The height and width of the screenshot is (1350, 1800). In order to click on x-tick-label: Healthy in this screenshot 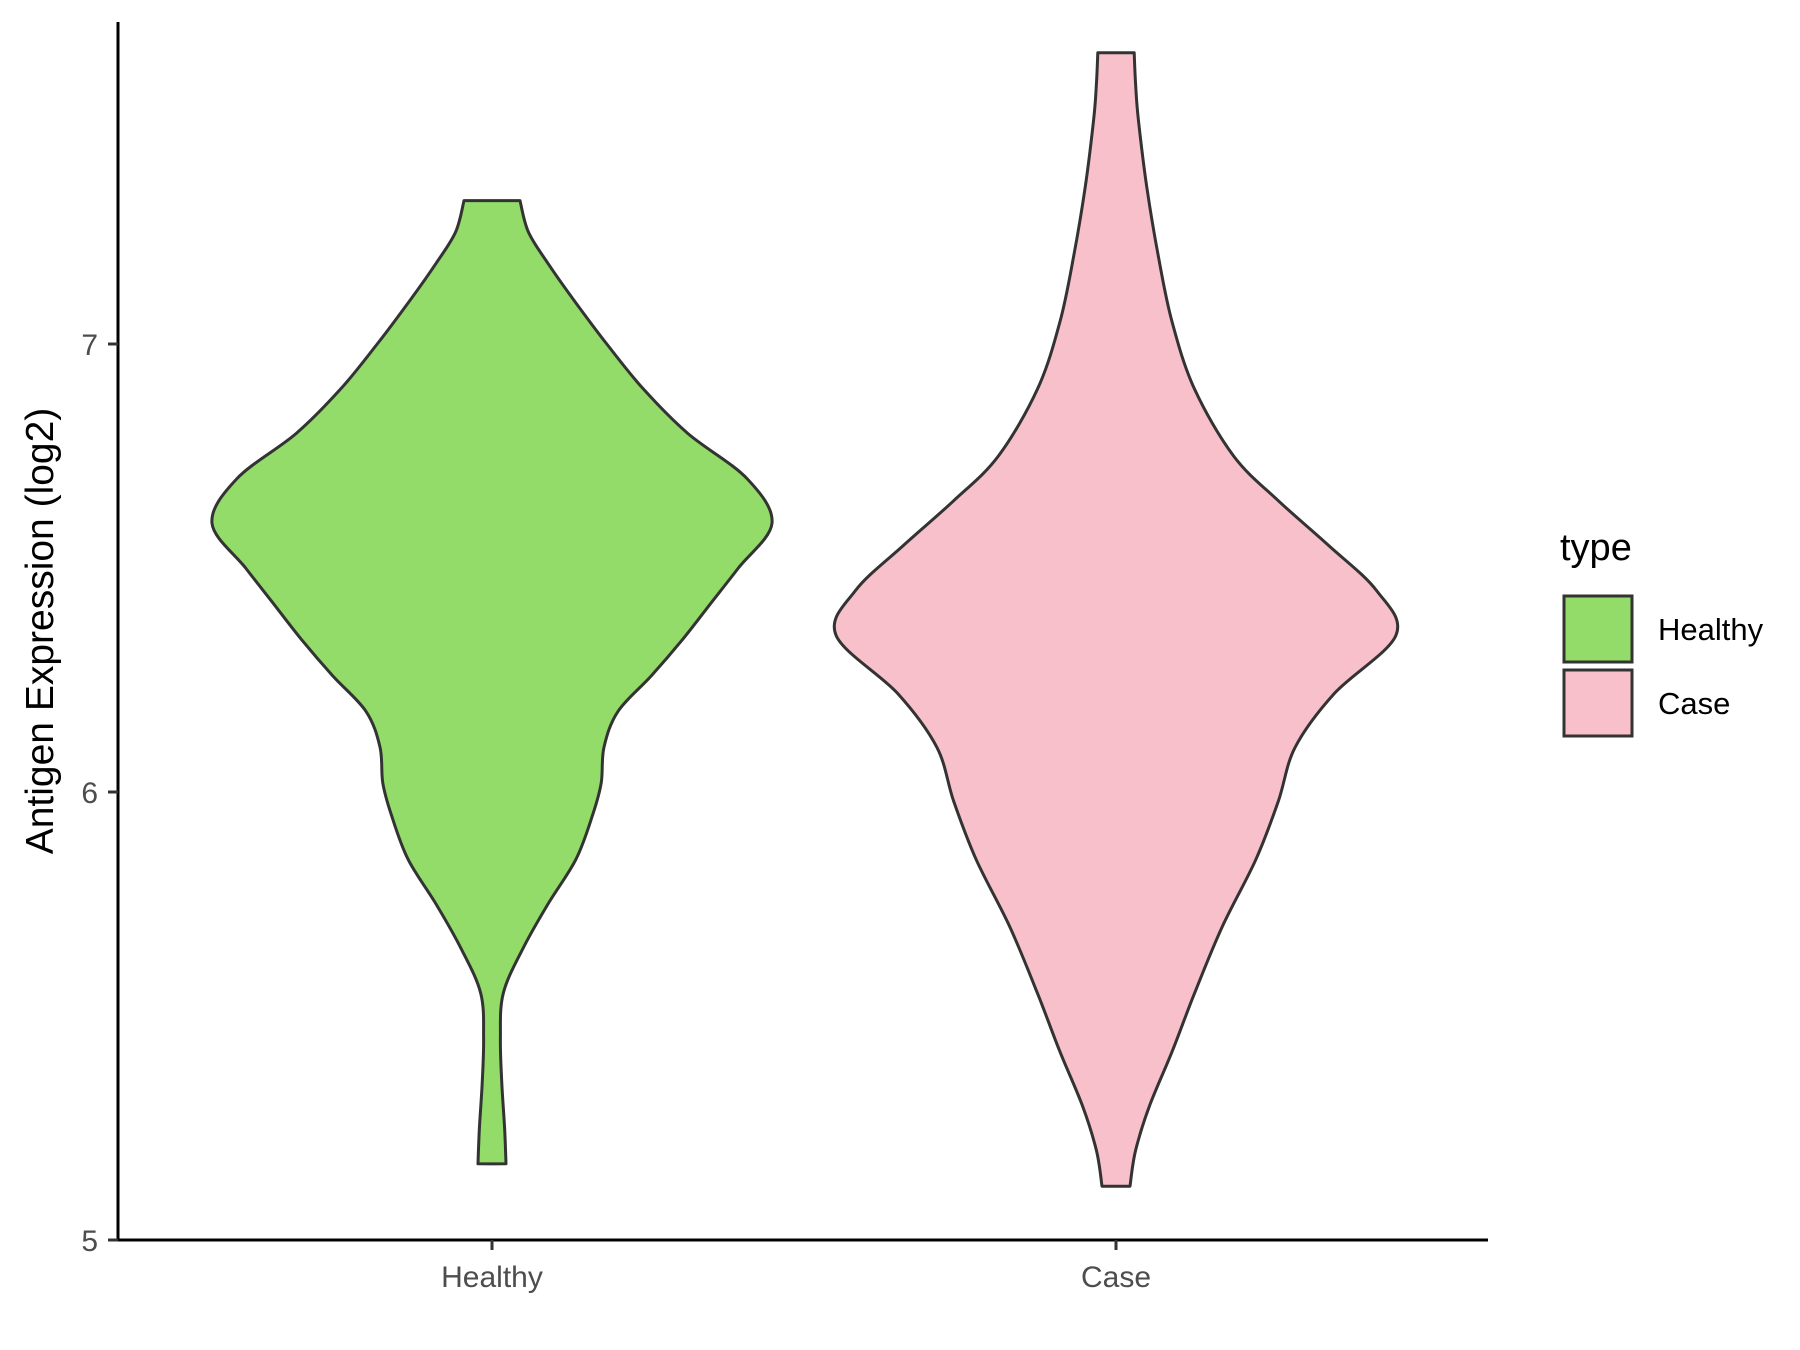, I will do `click(492, 1277)`.